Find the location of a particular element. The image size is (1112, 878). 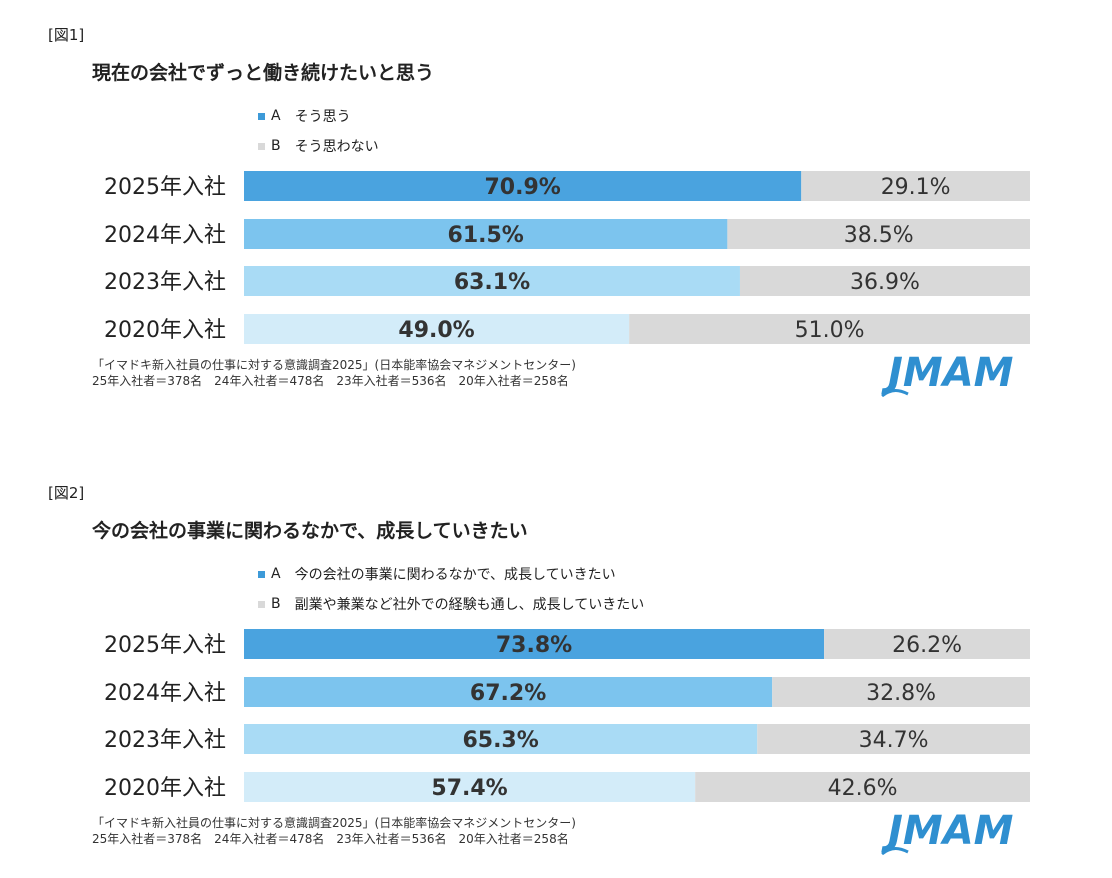

data-label-b: 26.2% is located at coordinates (927, 645).